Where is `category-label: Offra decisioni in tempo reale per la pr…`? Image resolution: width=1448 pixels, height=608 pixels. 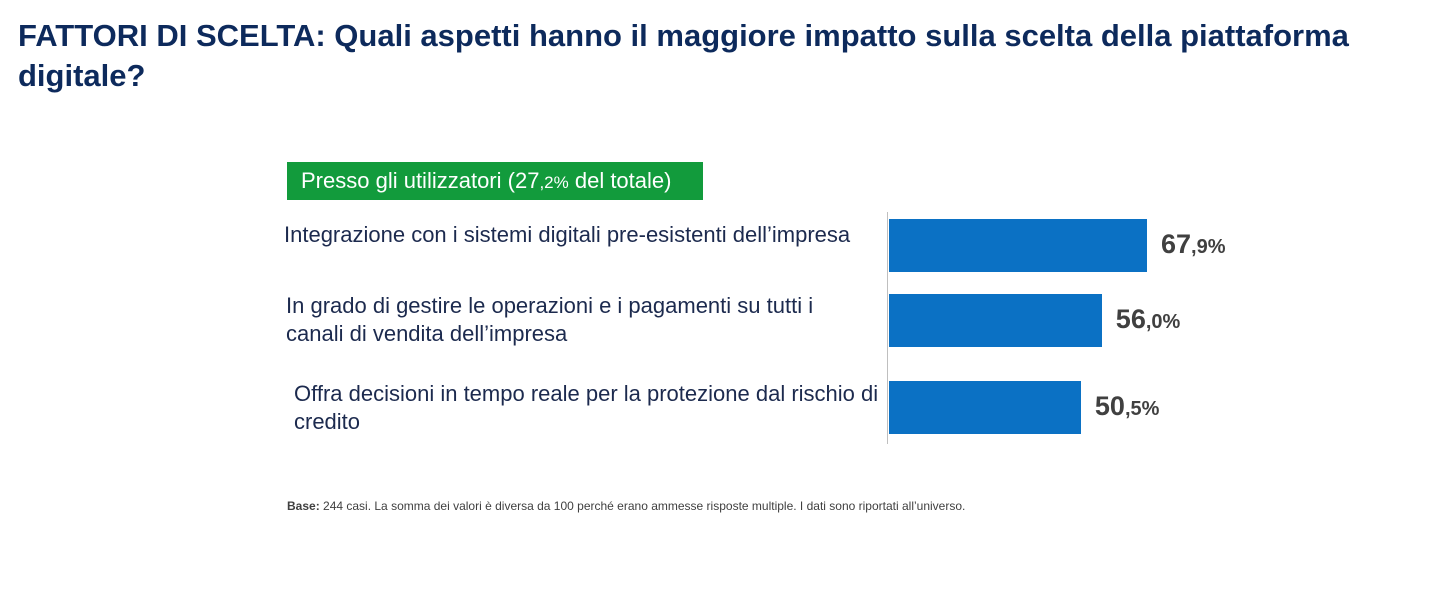
category-label: Offra decisioni in tempo reale per la pr… is located at coordinates (586, 407).